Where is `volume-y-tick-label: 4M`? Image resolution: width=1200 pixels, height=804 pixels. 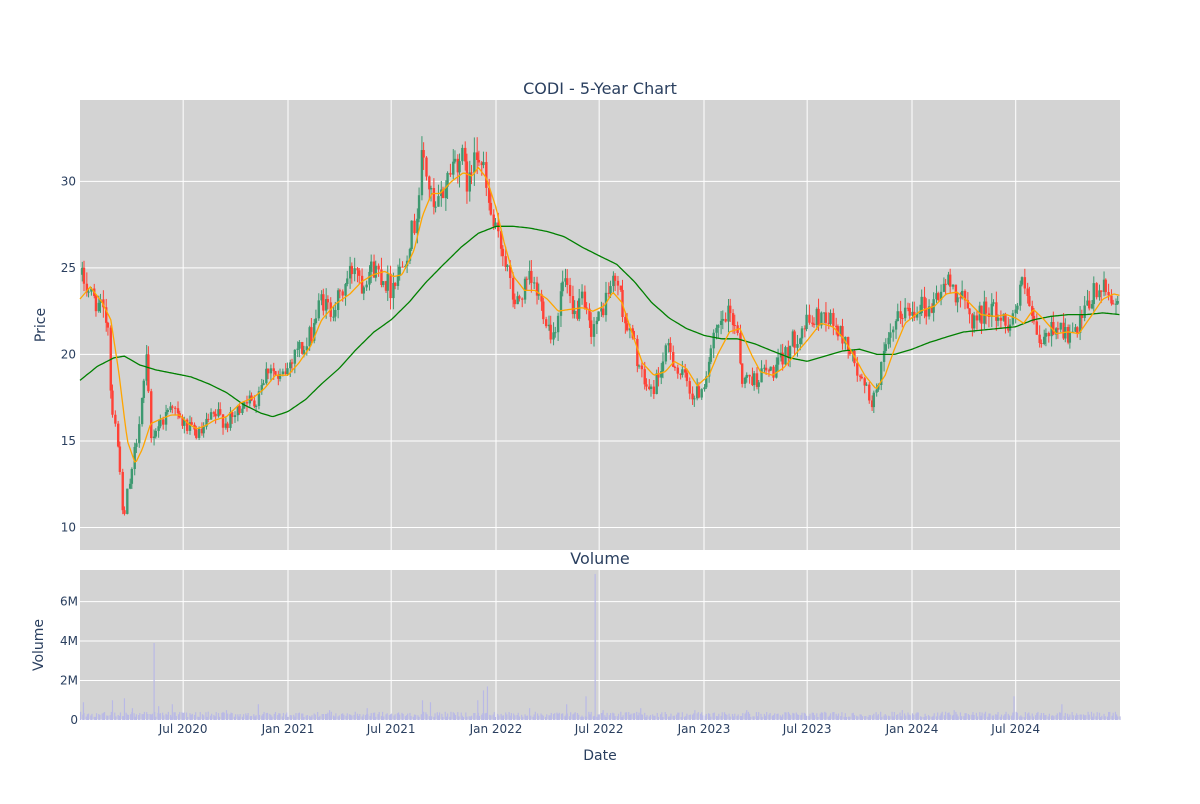 volume-y-tick-label: 4M is located at coordinates (69, 641).